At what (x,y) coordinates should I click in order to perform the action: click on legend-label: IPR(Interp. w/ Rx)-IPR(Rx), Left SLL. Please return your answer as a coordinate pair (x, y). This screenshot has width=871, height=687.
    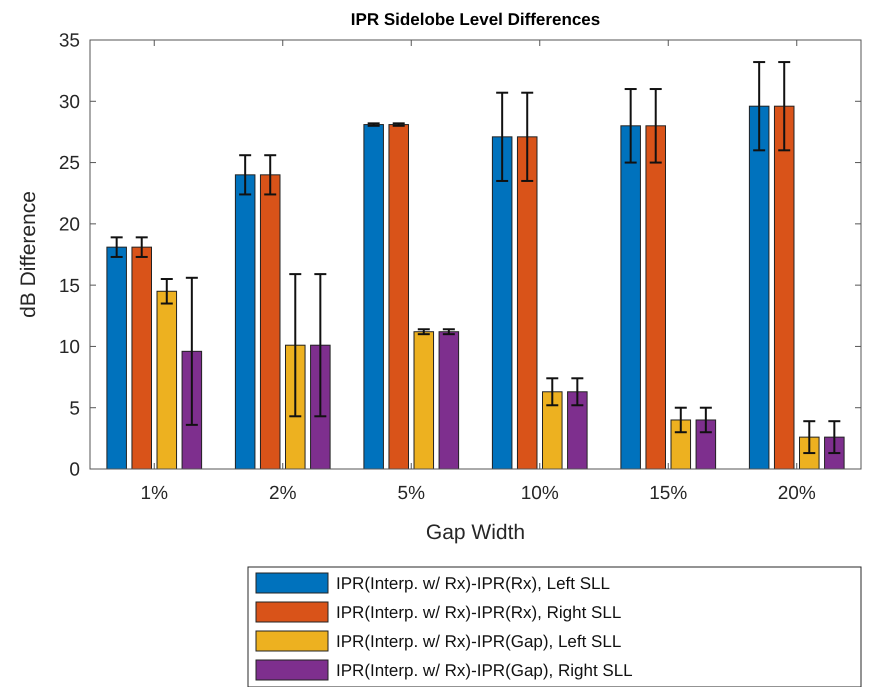
    Looking at the image, I should click on (473, 583).